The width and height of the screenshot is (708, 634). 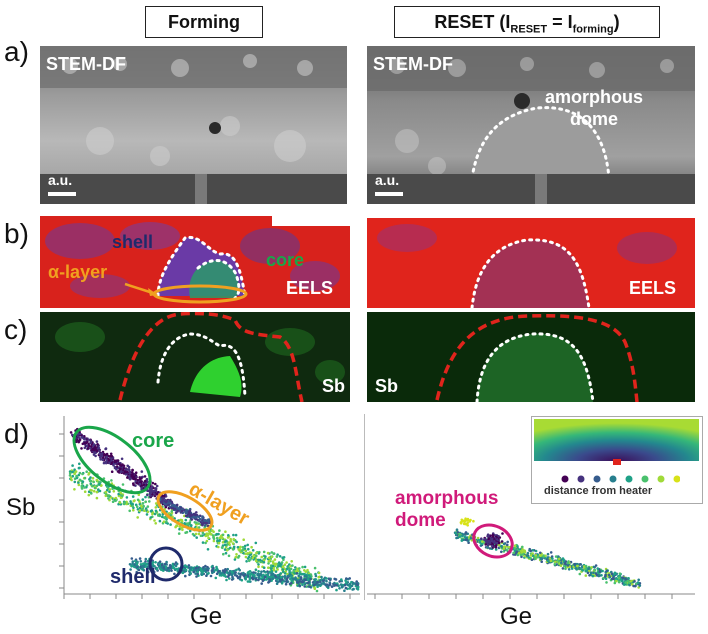 What do you see at coordinates (387, 386) in the screenshot?
I see `sb-label-reset: Sb` at bounding box center [387, 386].